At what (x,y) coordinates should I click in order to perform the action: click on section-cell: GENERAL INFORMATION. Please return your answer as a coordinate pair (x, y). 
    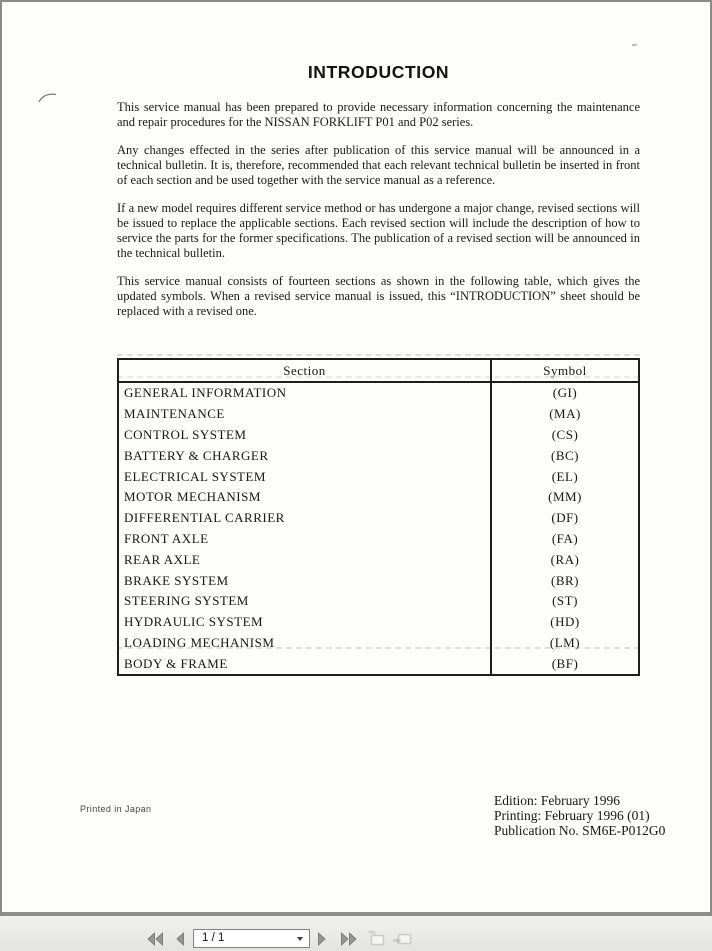
    Looking at the image, I should click on (305, 393).